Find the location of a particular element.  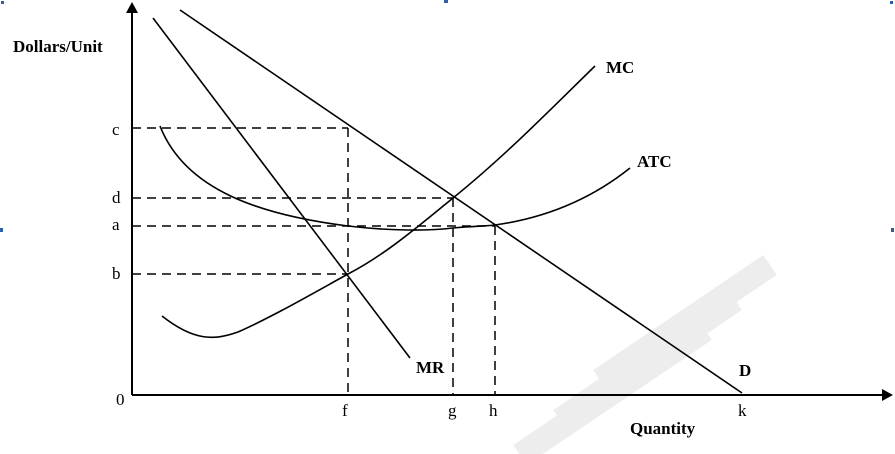

x-tick-h: h is located at coordinates (493, 410).